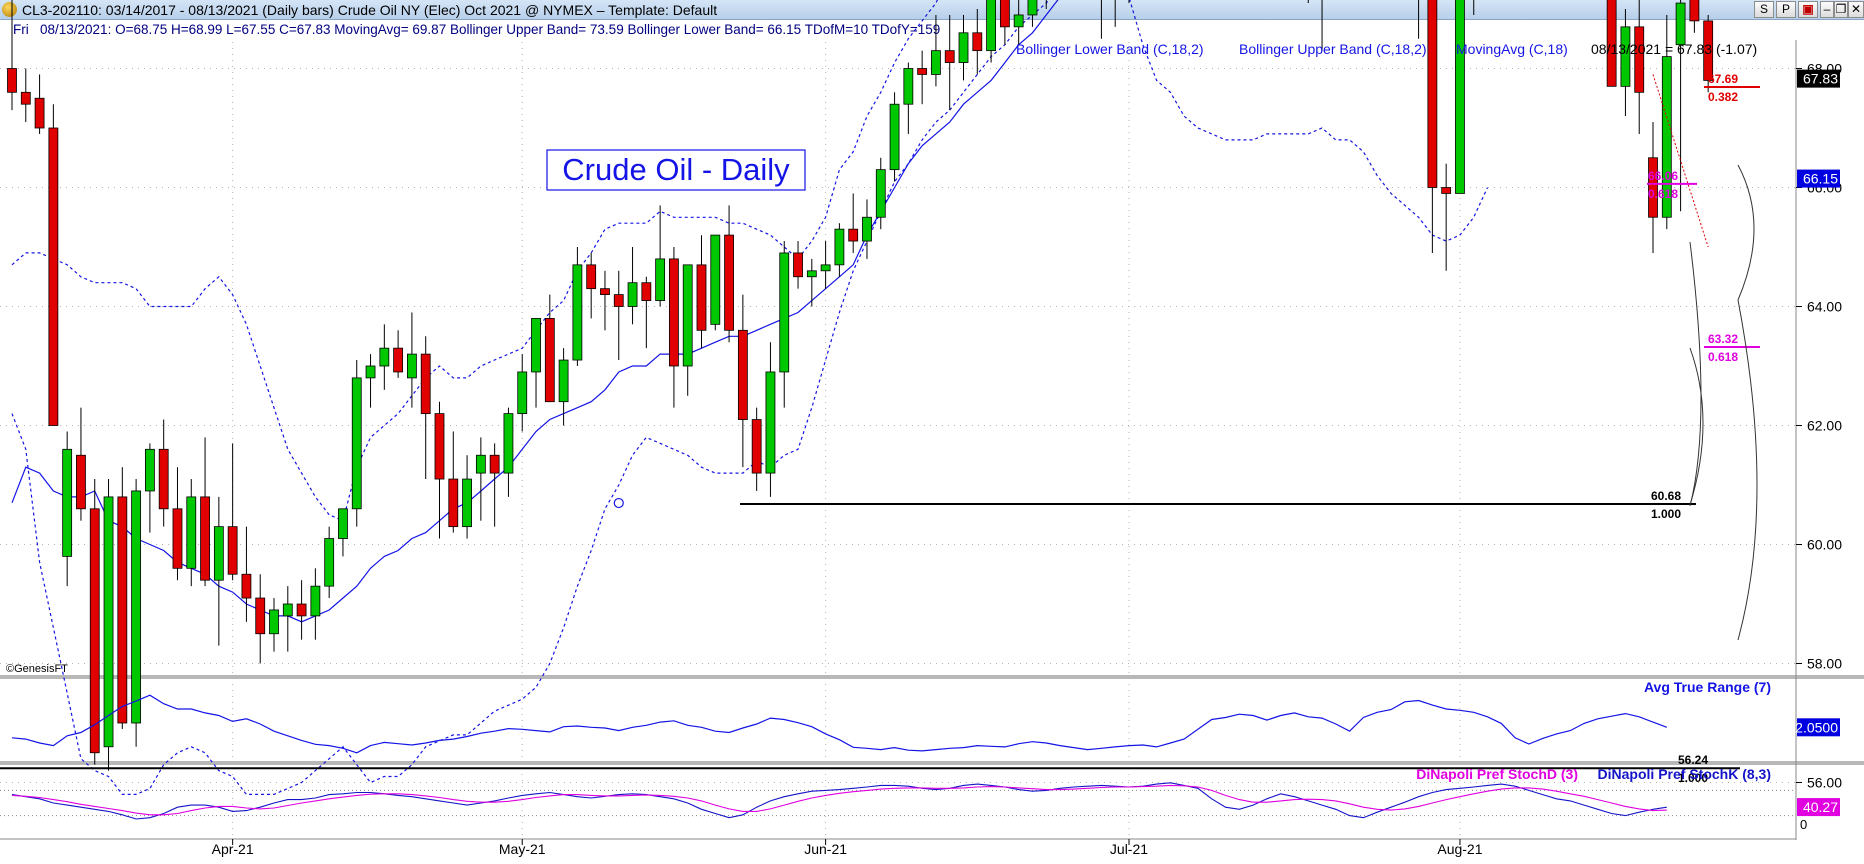 This screenshot has height=864, width=1864. What do you see at coordinates (1333, 49) in the screenshot?
I see `legend-upper-band: Bollinger Upper Band (C,18,2)` at bounding box center [1333, 49].